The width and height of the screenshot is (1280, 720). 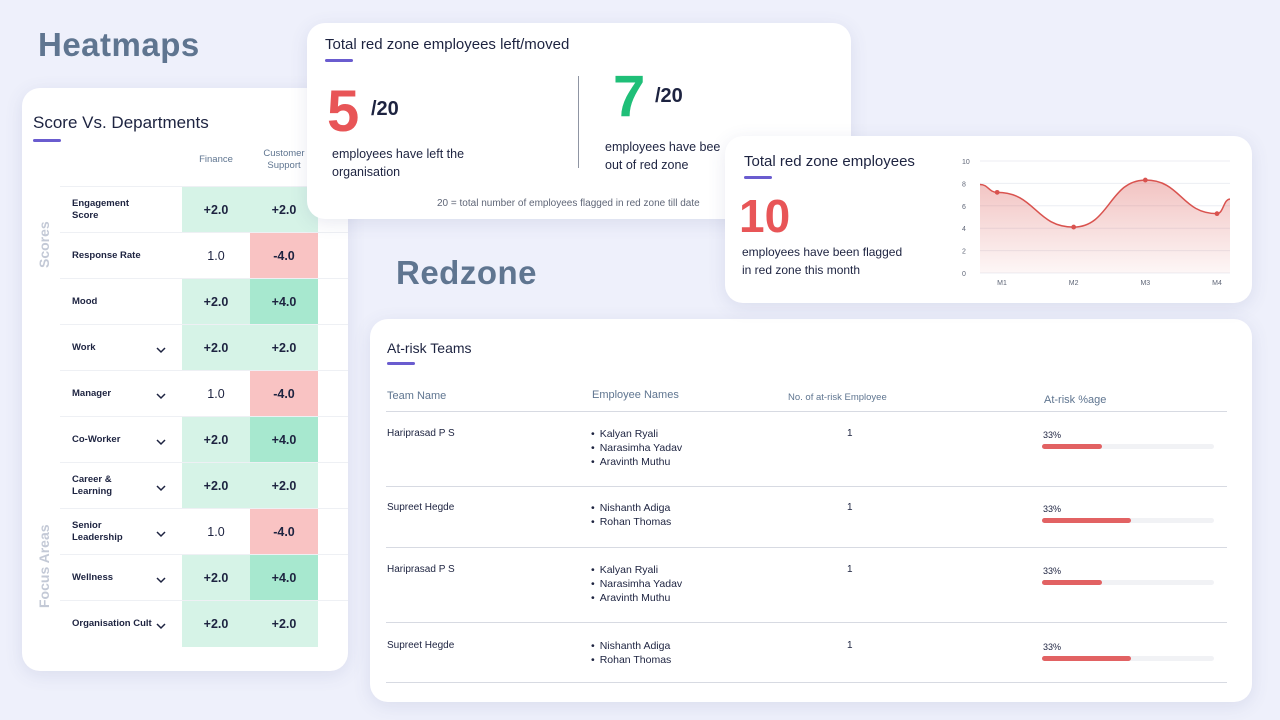 I want to click on at-risk-count: 1, so click(x=850, y=569).